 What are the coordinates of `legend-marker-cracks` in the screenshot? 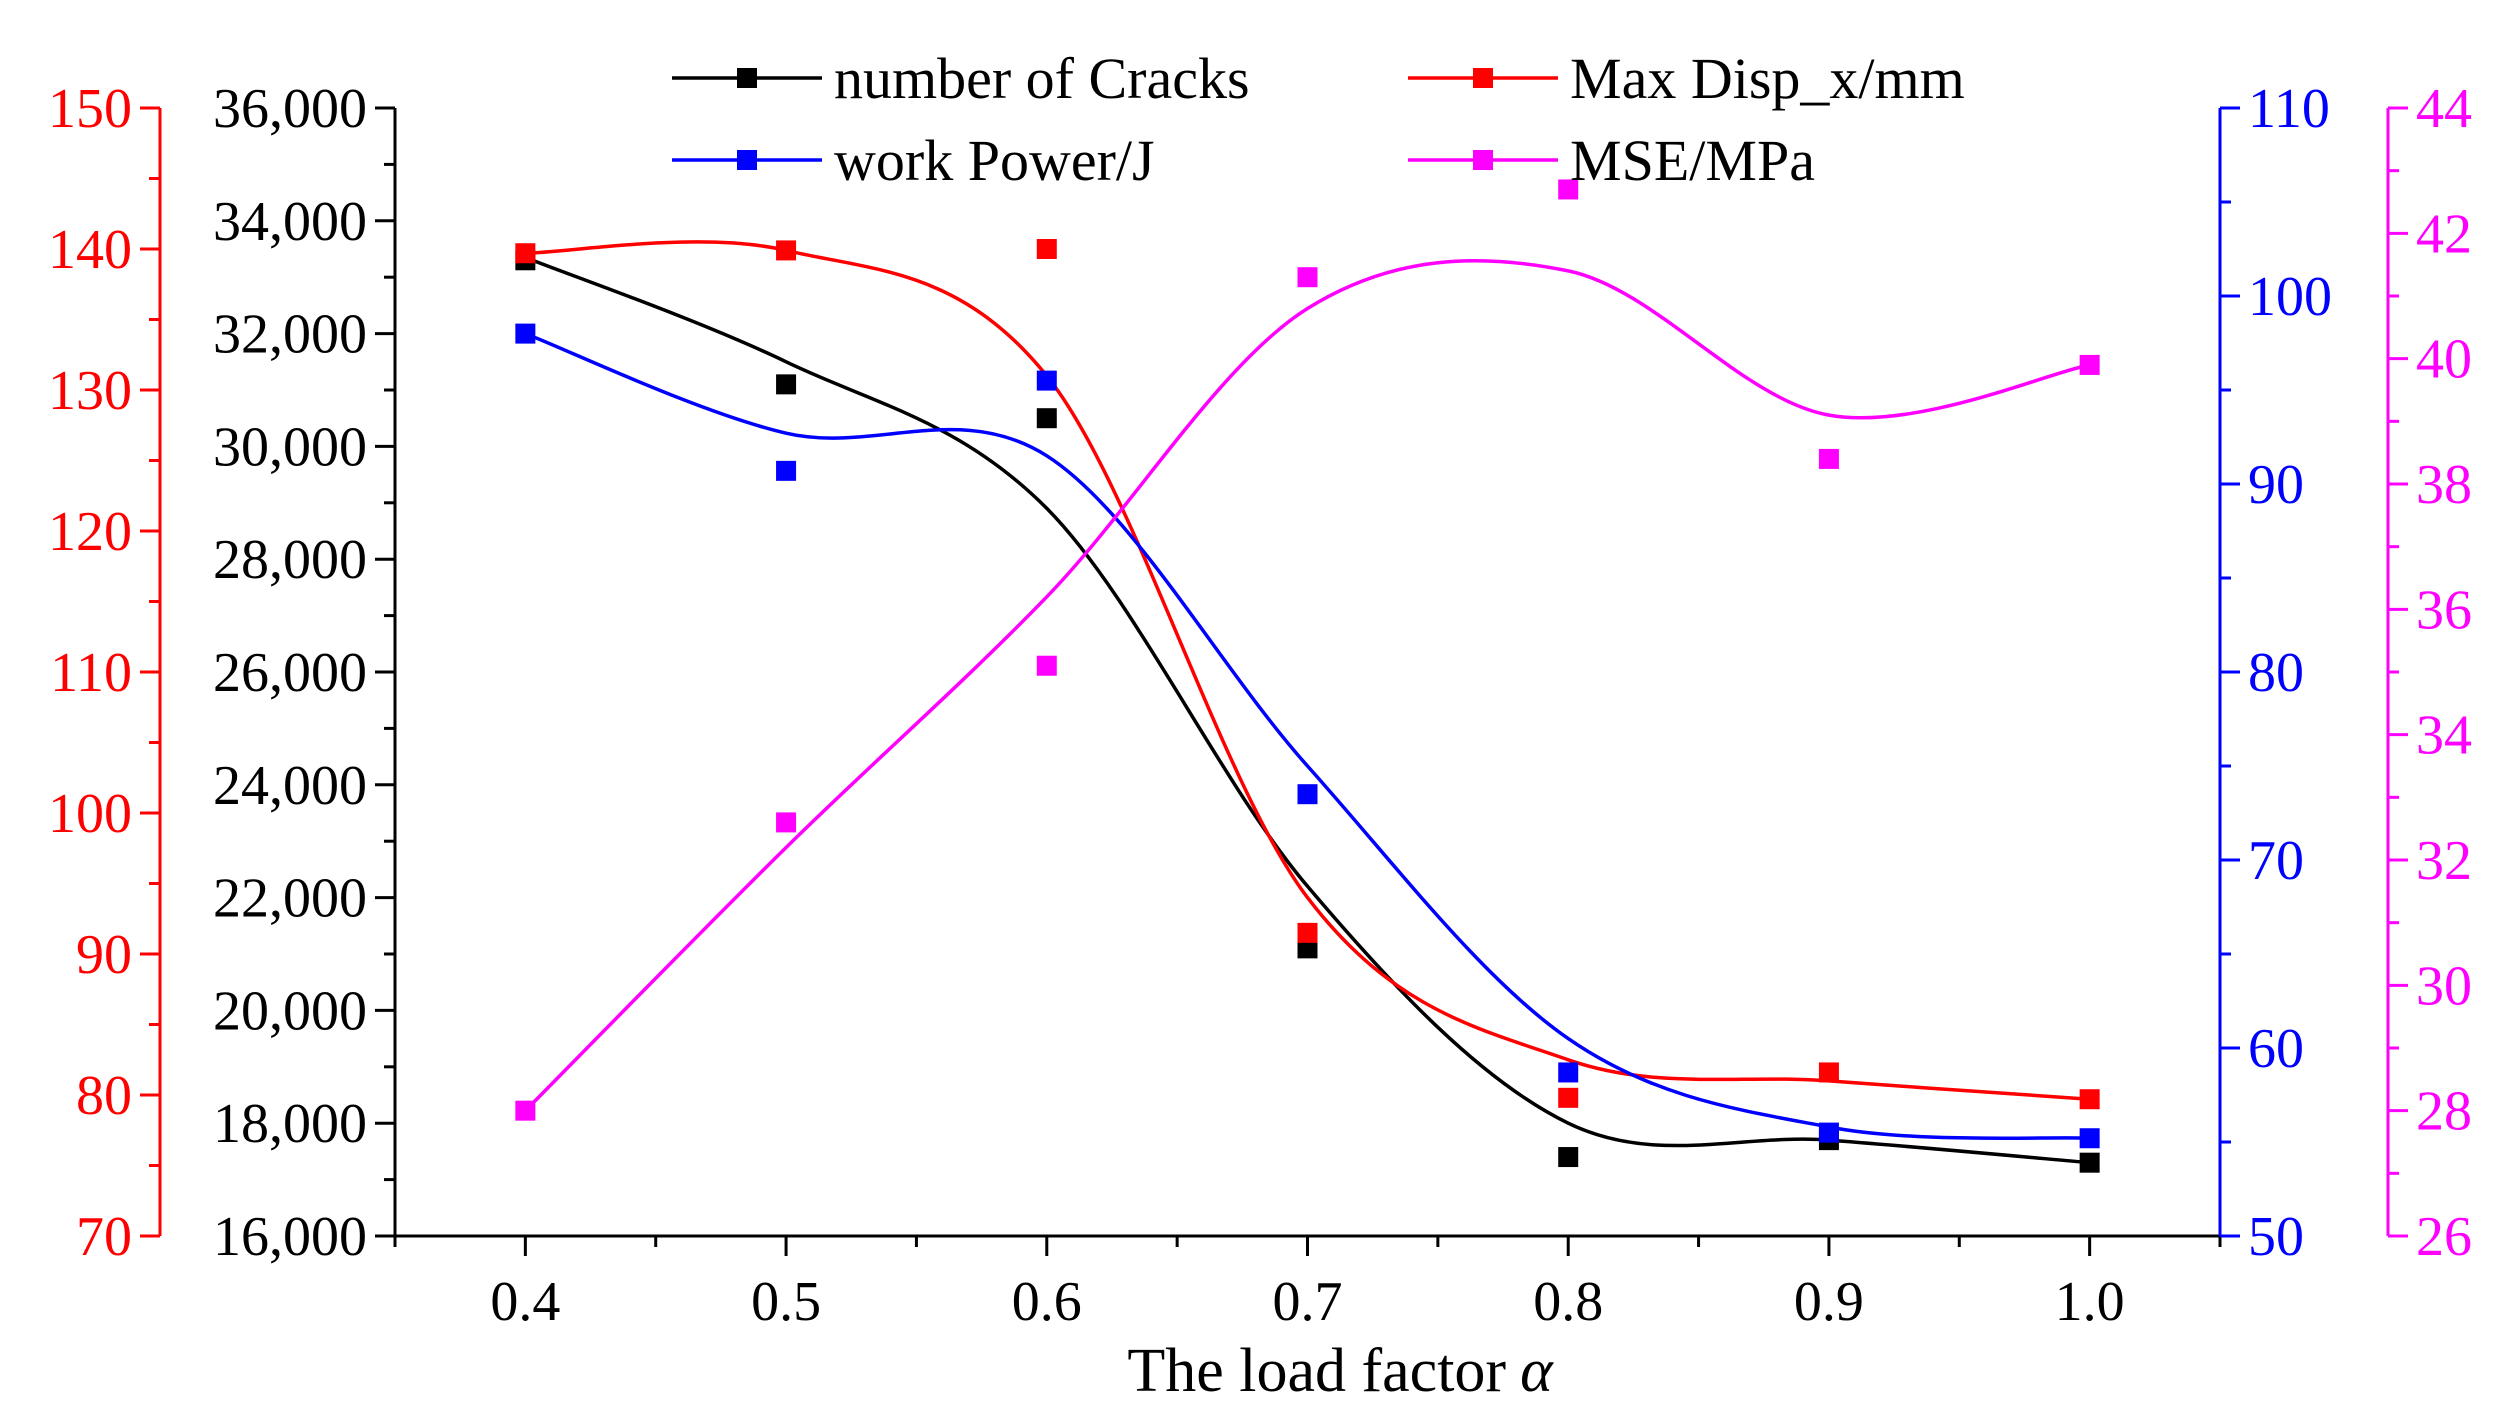 It's located at (747, 78).